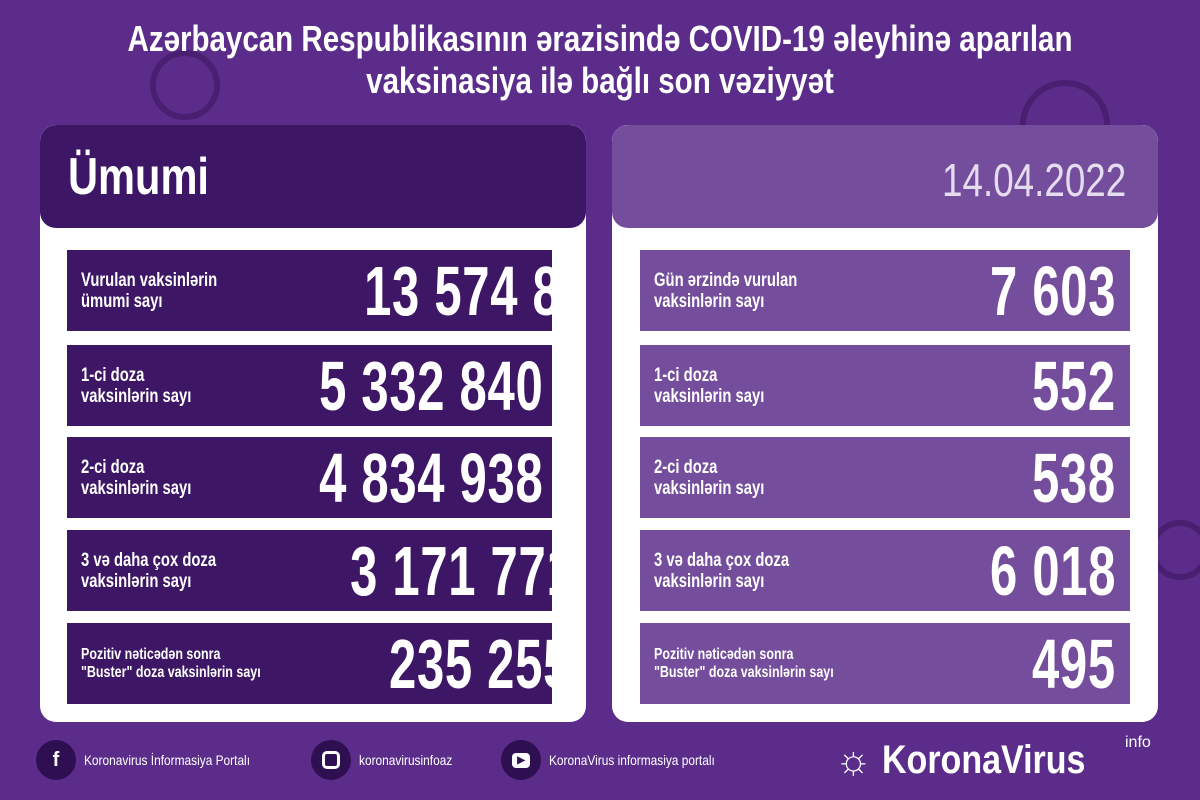 The width and height of the screenshot is (1200, 800). I want to click on total-header: Ümumi, so click(313, 176).